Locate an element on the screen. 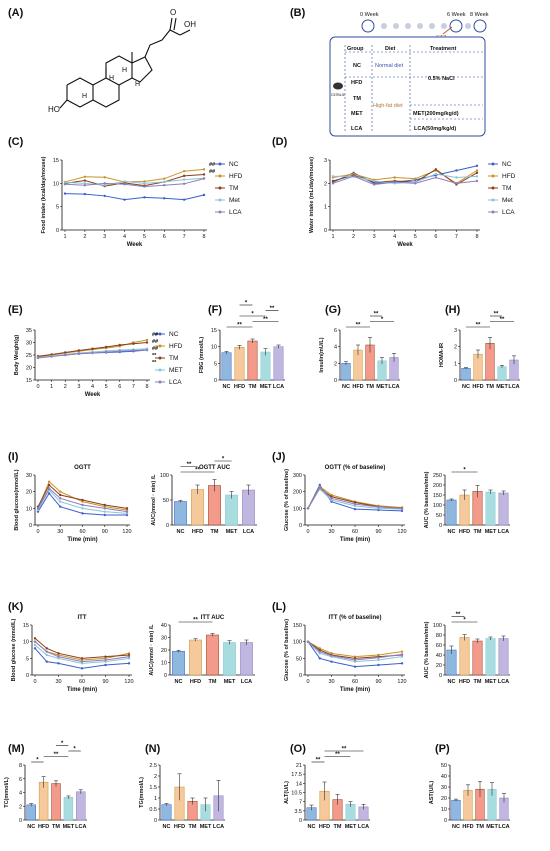  panel-label-p: (P) is located at coordinates (442, 749).